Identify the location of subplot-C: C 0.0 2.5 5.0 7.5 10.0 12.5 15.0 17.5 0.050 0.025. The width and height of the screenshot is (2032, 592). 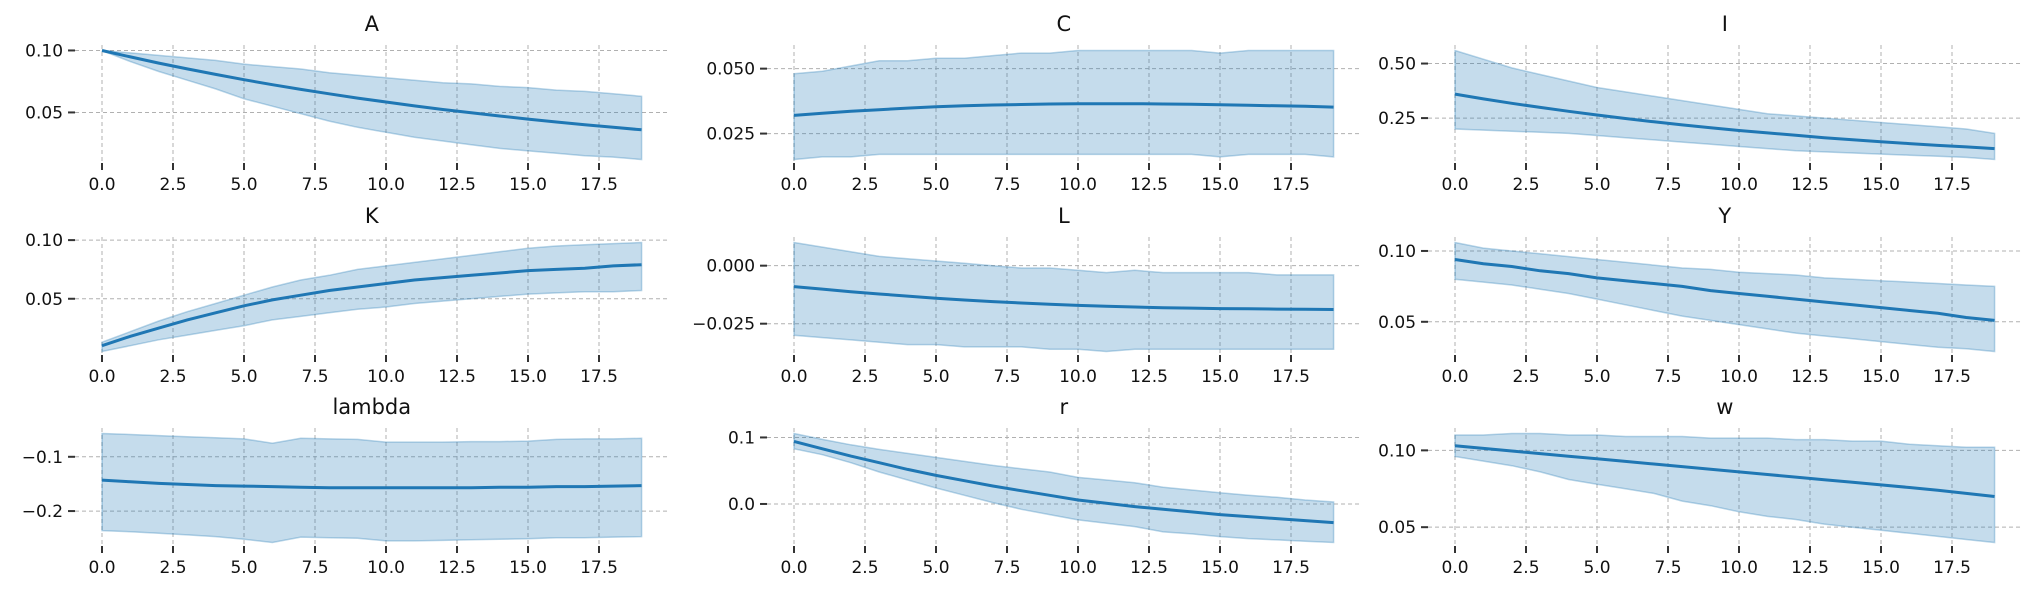
(1033, 103).